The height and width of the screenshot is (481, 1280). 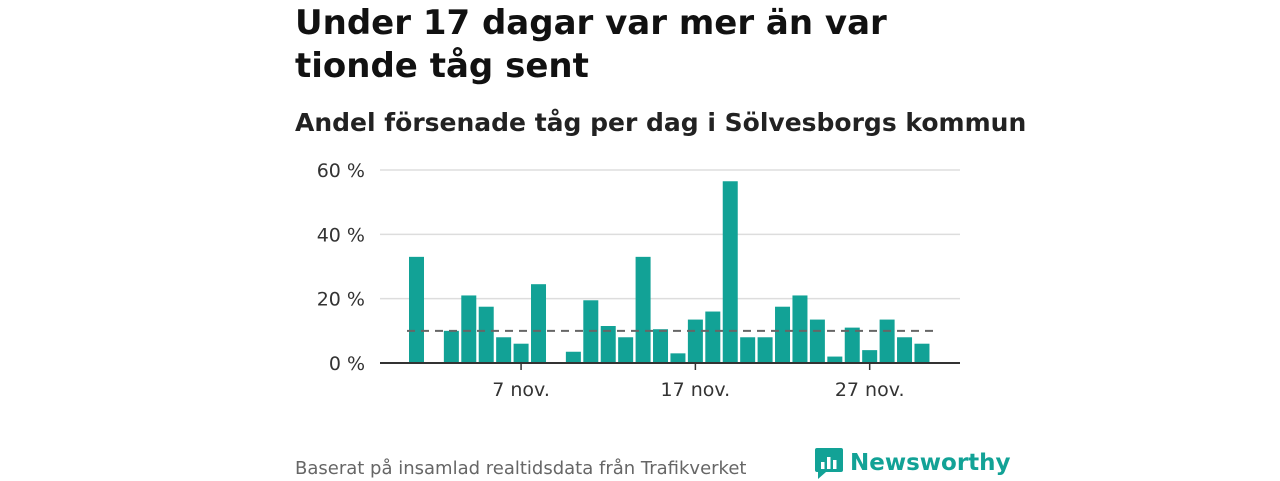 I want to click on brand-name: Newsworthy, so click(x=930, y=463).